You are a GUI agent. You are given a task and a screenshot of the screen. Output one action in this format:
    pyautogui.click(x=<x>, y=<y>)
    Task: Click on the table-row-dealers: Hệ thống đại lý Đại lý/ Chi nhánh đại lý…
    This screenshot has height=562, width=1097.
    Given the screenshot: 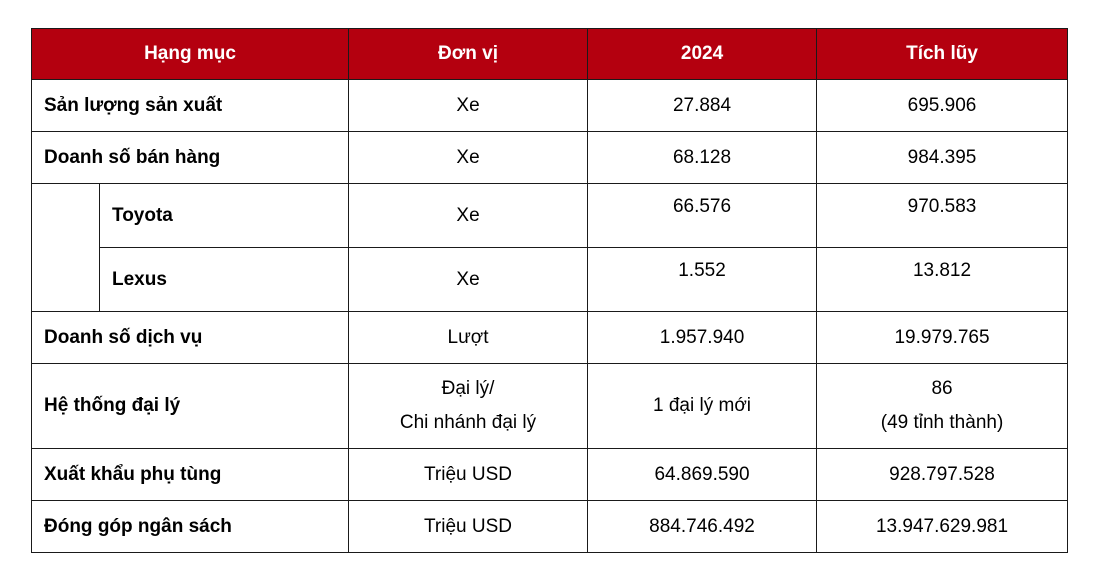 What is the action you would take?
    pyautogui.click(x=549, y=406)
    